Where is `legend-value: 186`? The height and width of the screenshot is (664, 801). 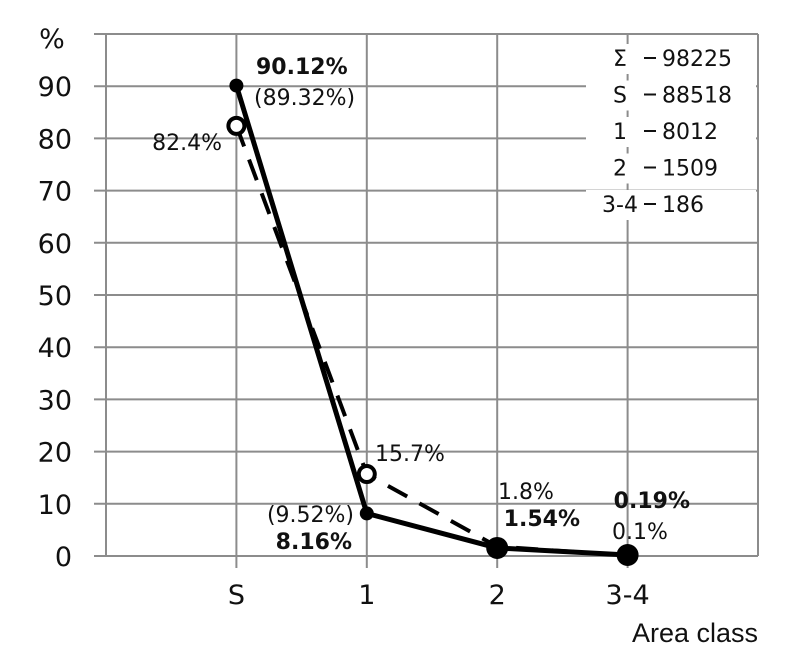
legend-value: 186 is located at coordinates (683, 205).